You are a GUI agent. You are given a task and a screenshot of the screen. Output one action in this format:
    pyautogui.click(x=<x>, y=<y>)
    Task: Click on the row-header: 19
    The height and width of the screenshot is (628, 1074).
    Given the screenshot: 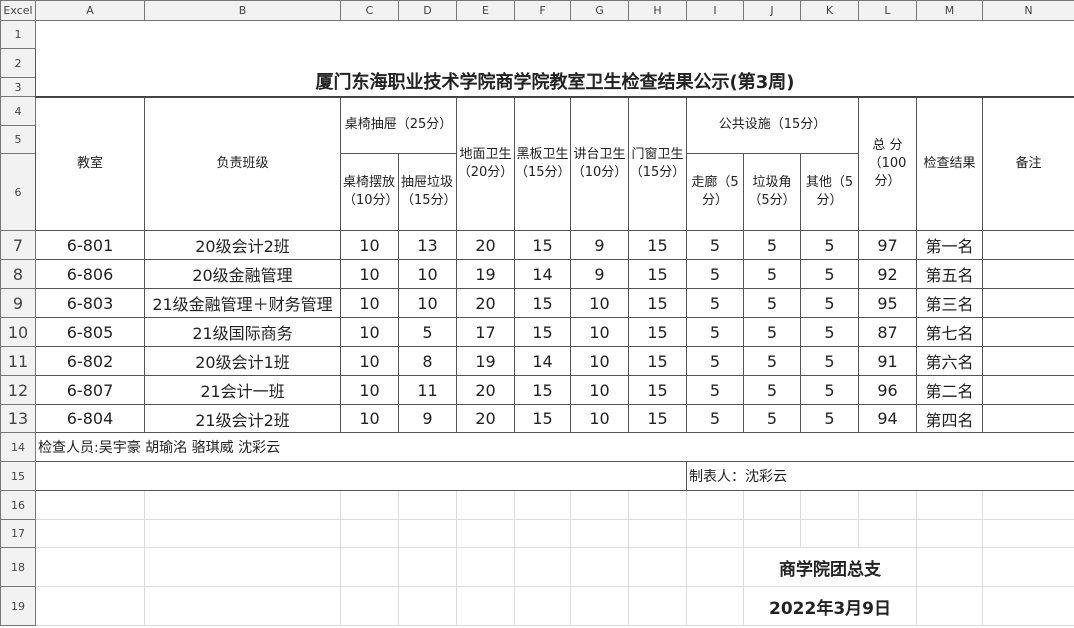 What is the action you would take?
    pyautogui.click(x=18, y=606)
    